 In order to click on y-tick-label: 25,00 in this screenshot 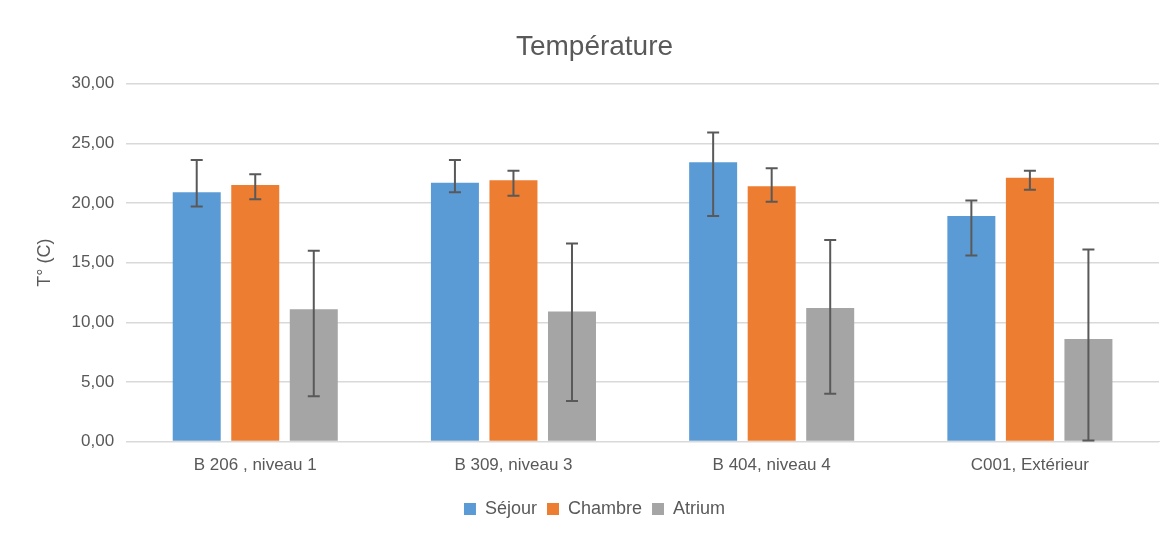, I will do `click(93, 142)`.